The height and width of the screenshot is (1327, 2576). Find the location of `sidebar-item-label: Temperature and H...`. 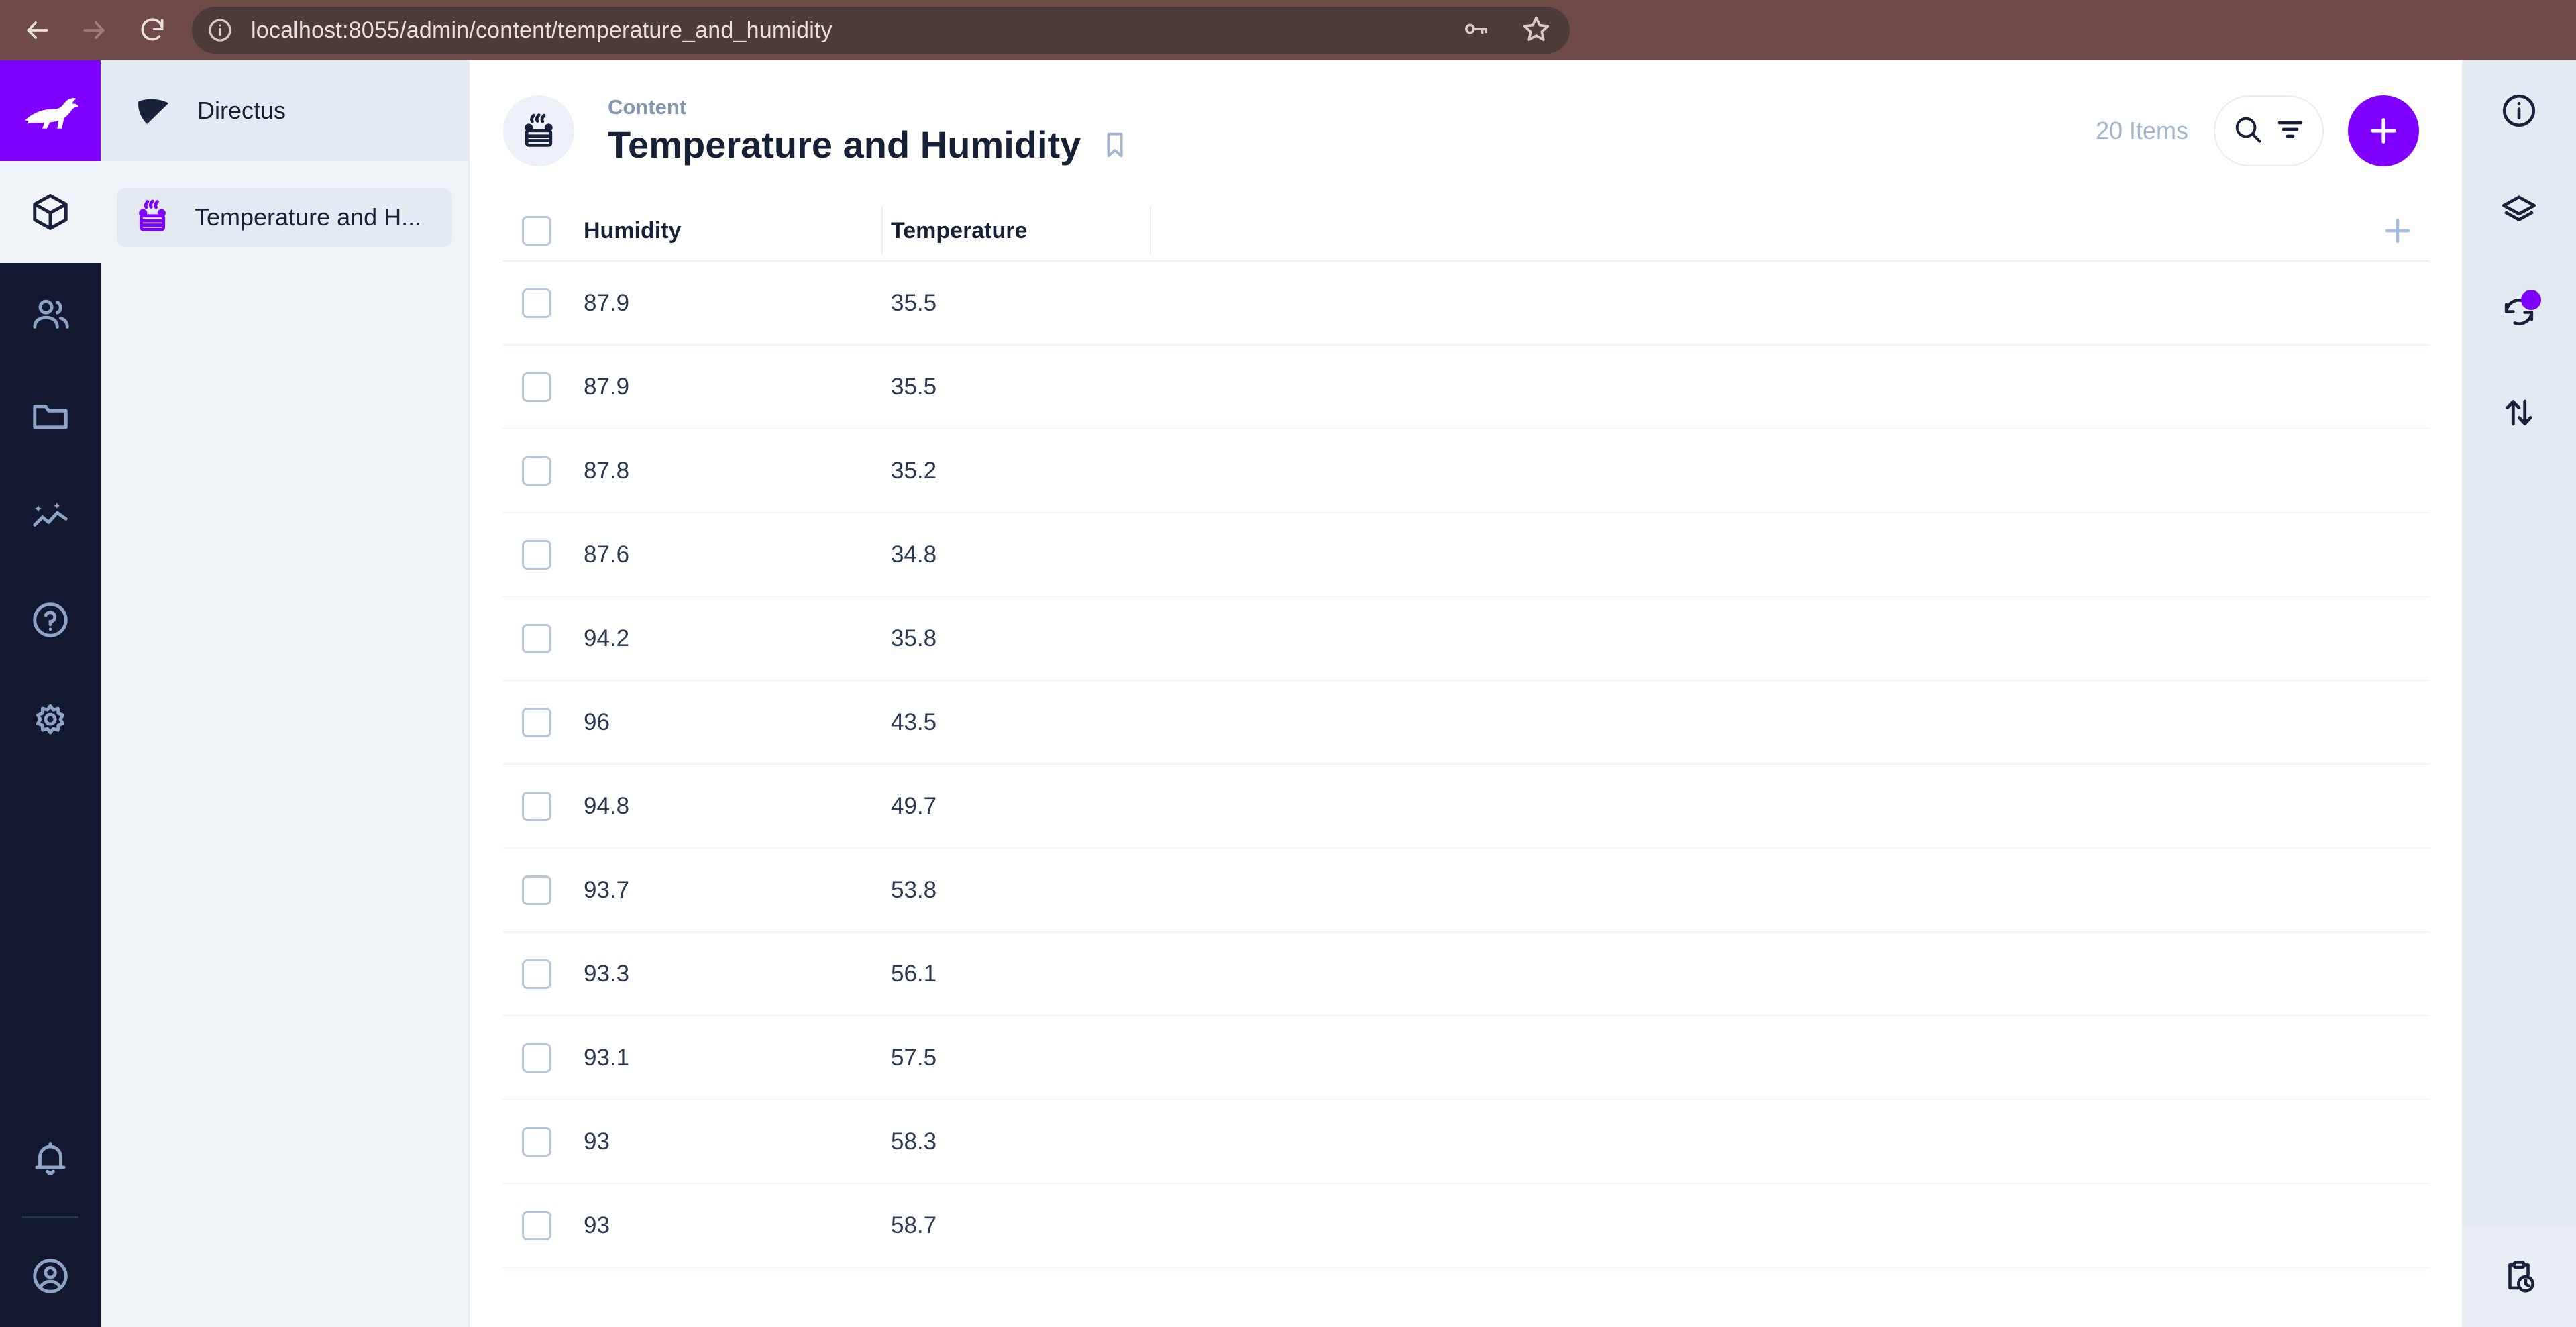

sidebar-item-label: Temperature and H... is located at coordinates (308, 217).